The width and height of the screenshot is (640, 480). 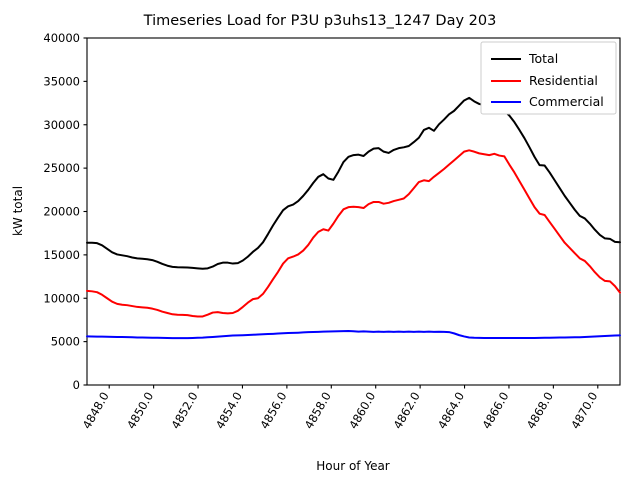 I want to click on y-tick-label: 0, so click(x=76, y=385).